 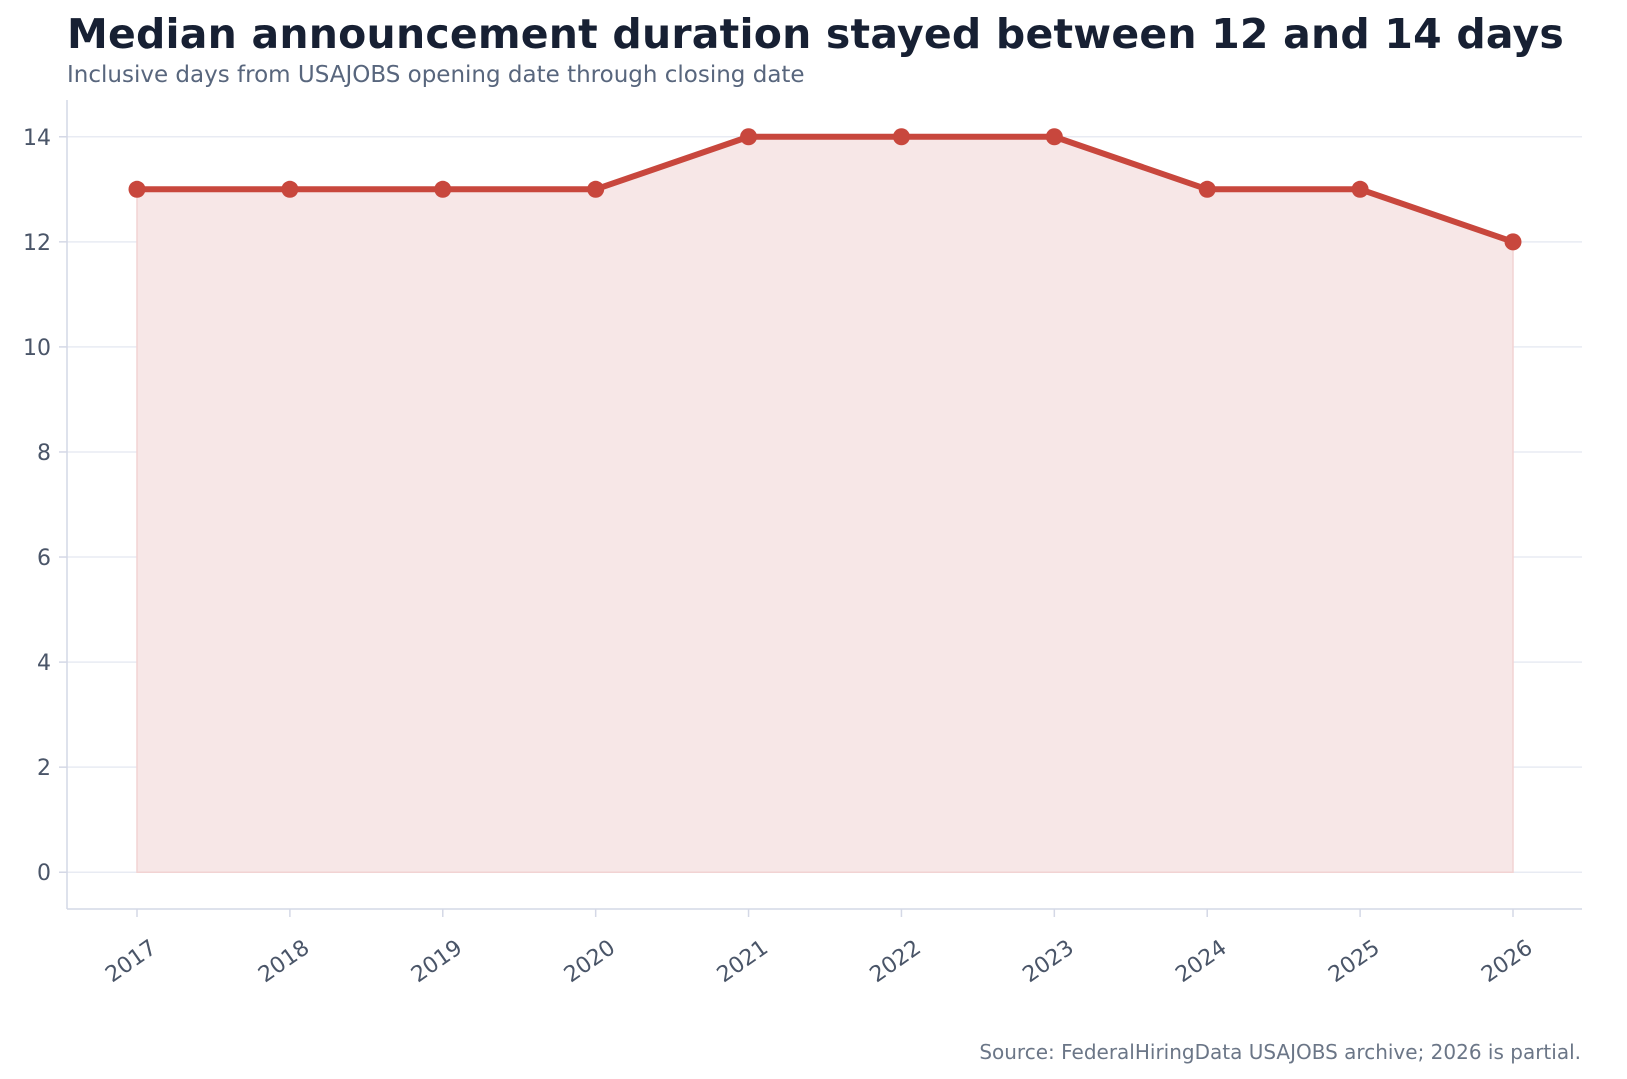 What do you see at coordinates (437, 961) in the screenshot?
I see `x-tick-label: 2019` at bounding box center [437, 961].